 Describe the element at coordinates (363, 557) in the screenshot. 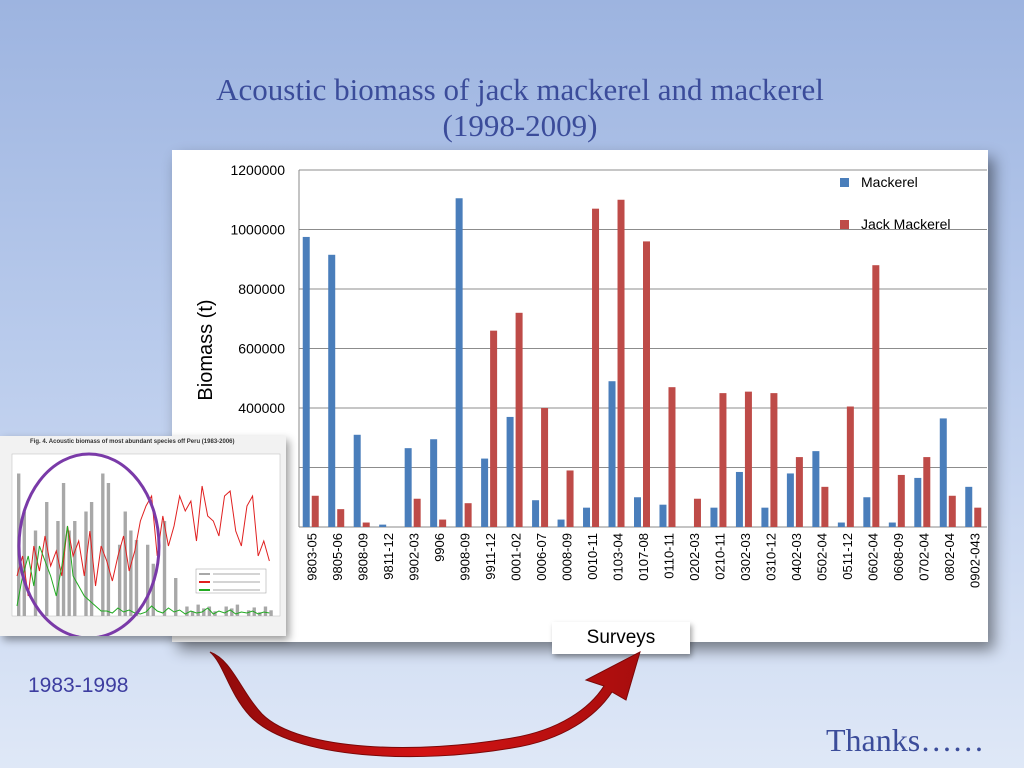

I see `x-tick-label: 9808-09` at that location.